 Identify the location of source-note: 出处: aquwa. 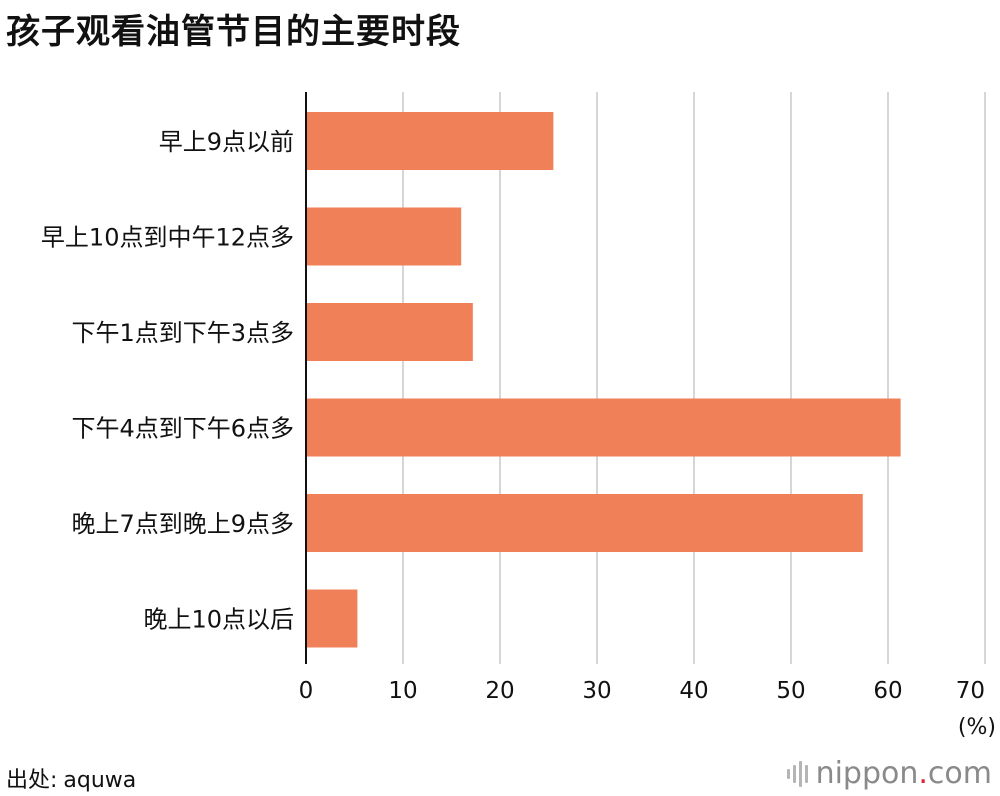
(71, 778).